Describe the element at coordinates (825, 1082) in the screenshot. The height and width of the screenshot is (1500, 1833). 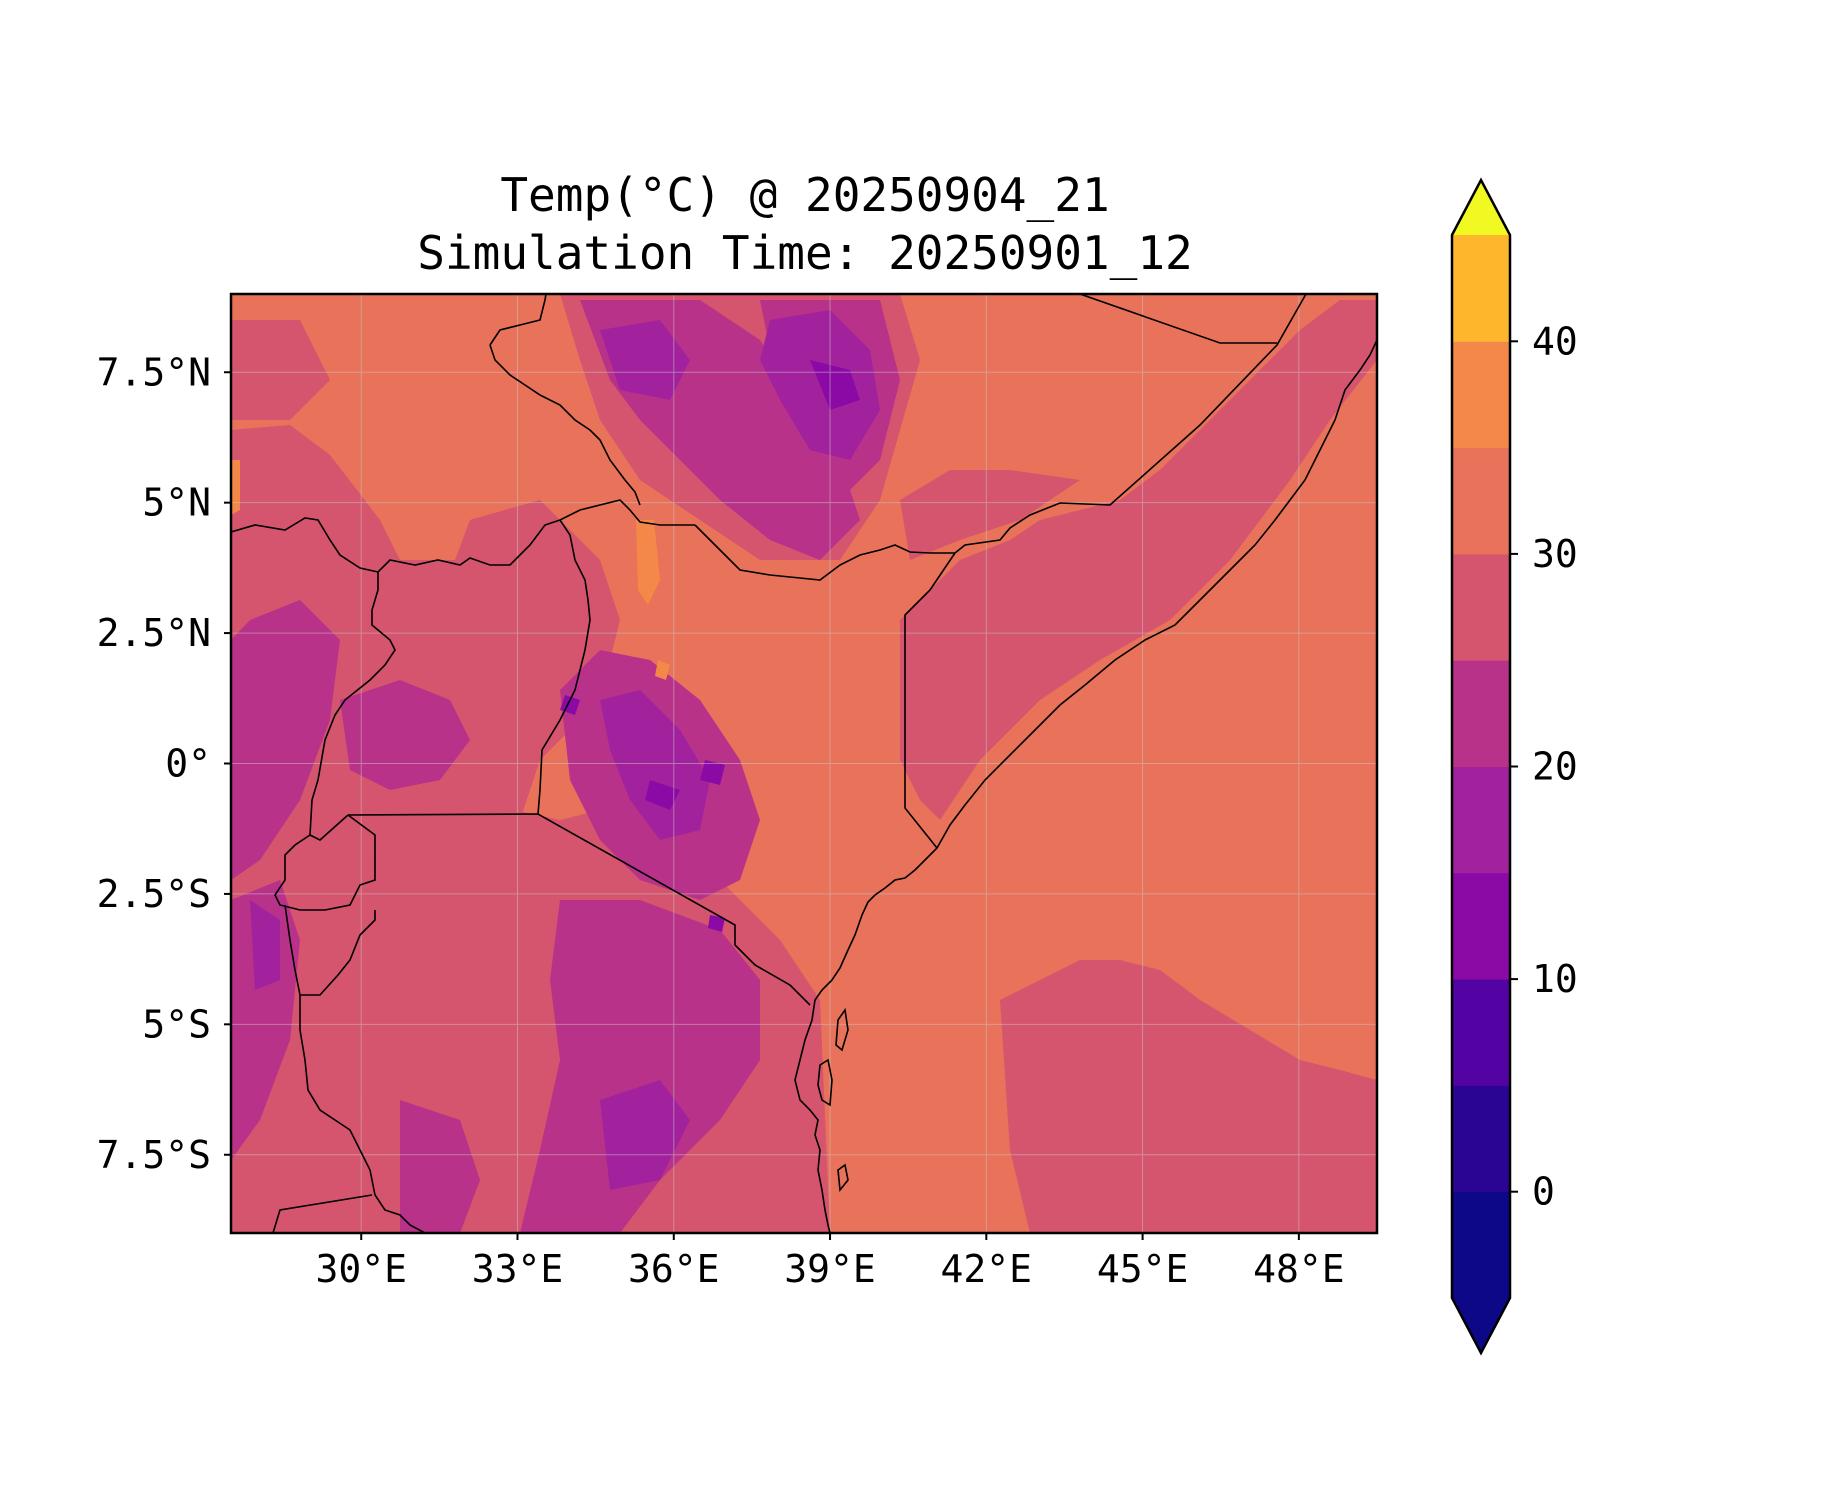
I see `island-zanzibar` at that location.